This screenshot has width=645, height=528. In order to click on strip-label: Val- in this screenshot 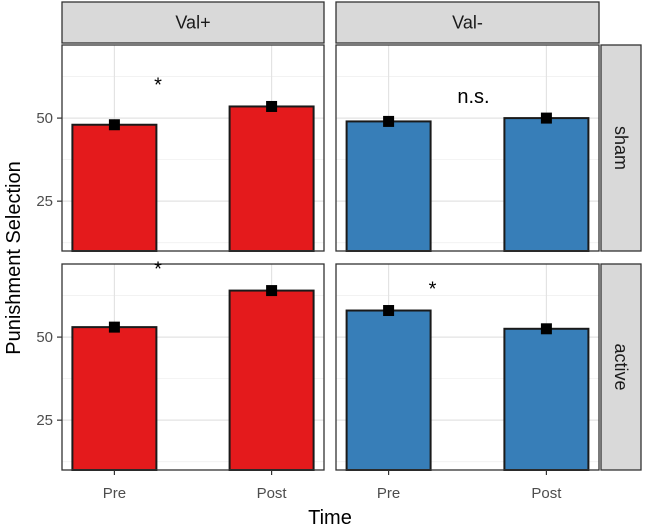, I will do `click(467, 23)`.